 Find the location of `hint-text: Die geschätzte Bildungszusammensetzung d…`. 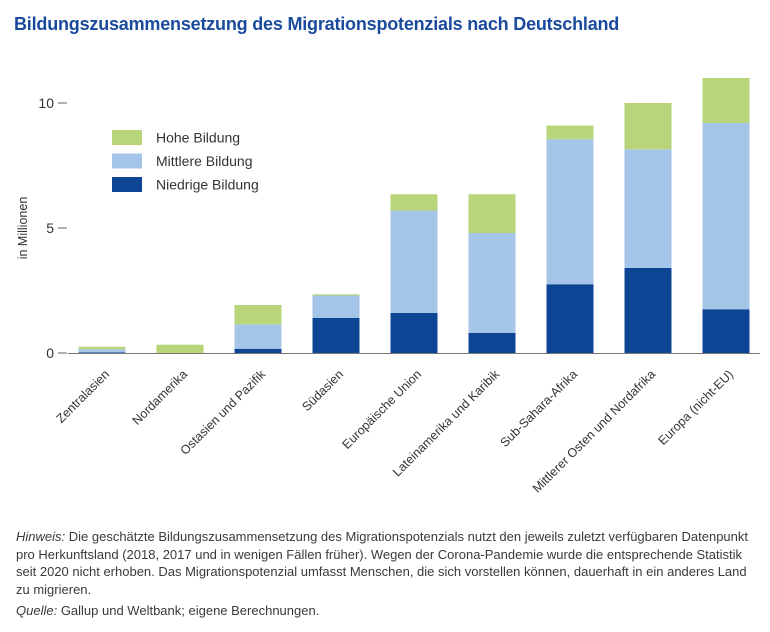

hint-text: Die geschätzte Bildungszusammensetzung d… is located at coordinates (382, 563).